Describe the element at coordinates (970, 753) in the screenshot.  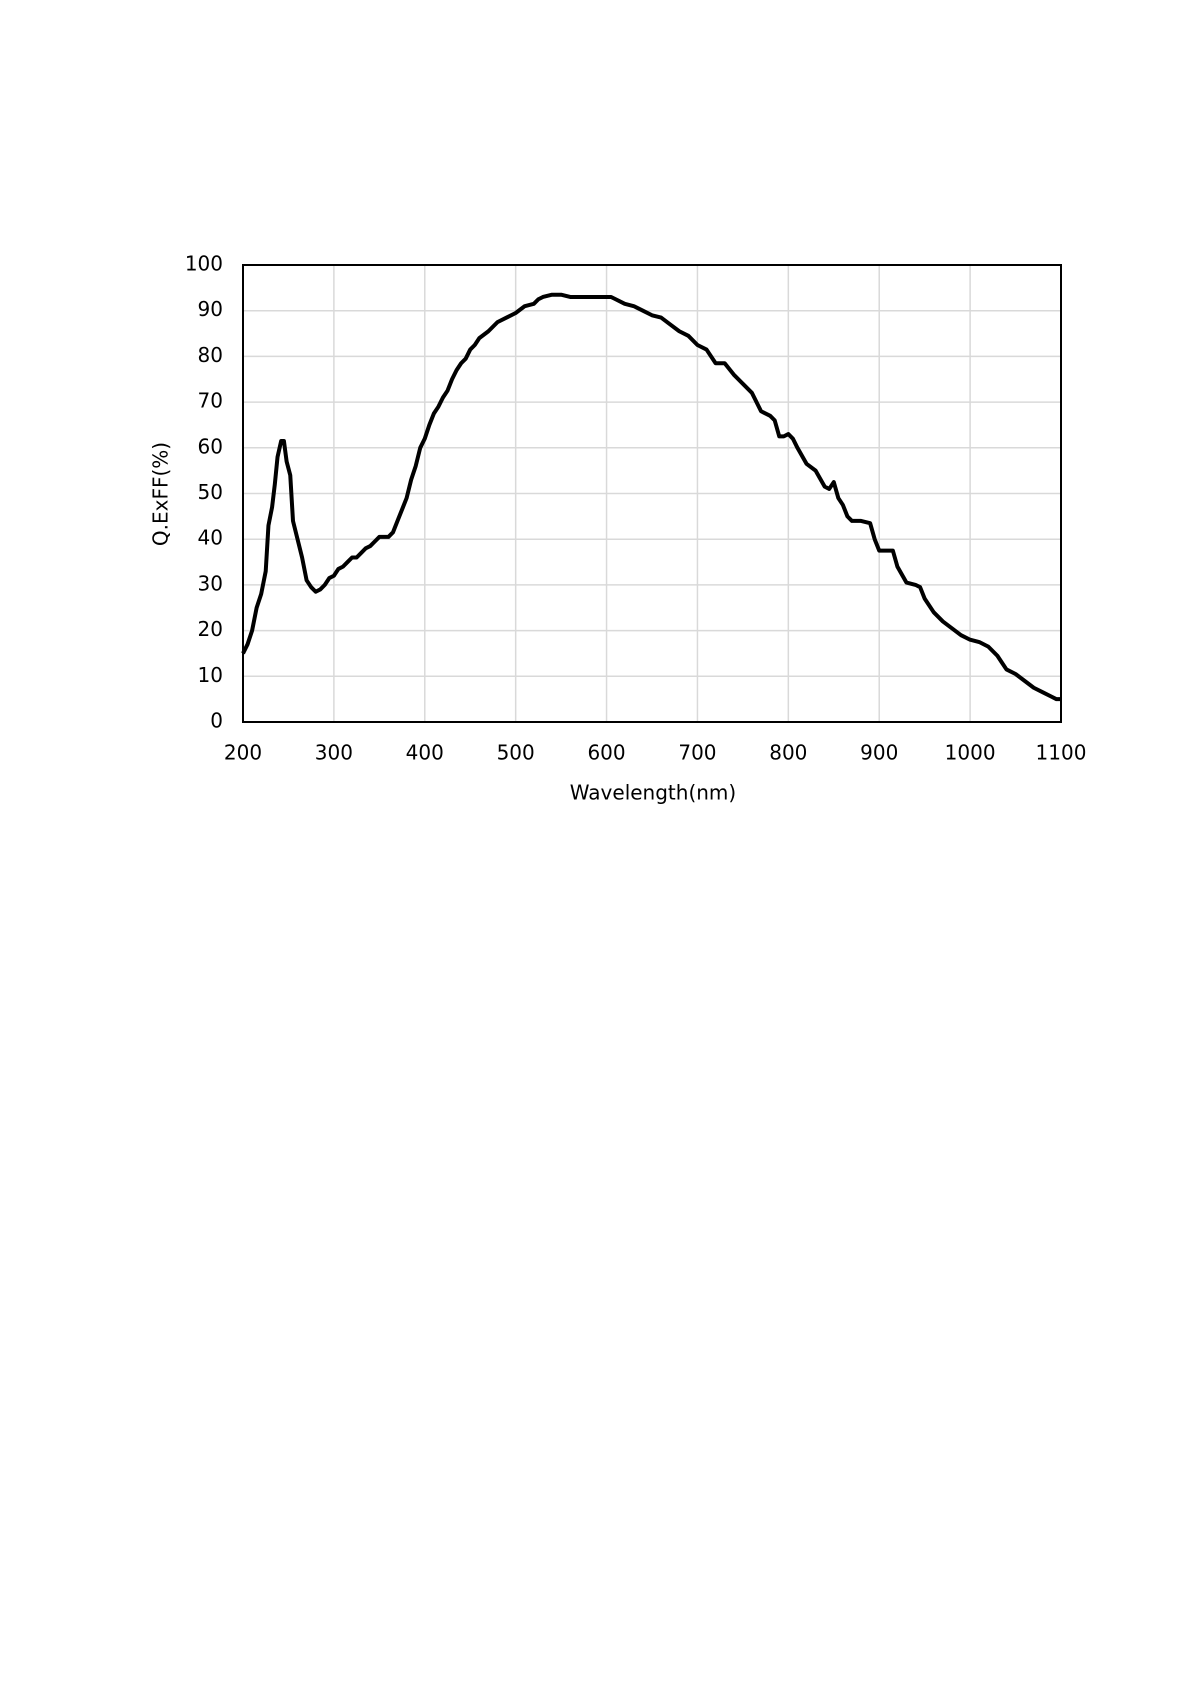
I see `x-tick-label: 1000` at that location.